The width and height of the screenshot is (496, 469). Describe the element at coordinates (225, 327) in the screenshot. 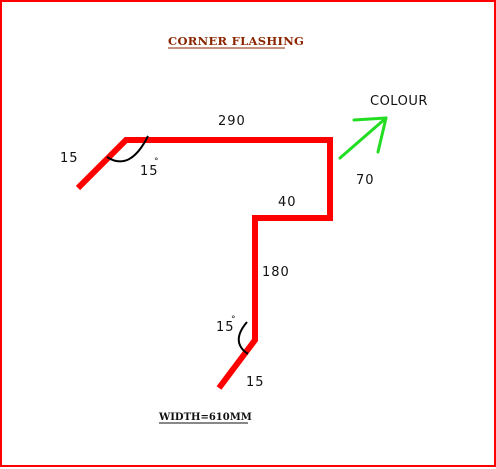

I see `bottom-angle-dimension: 15` at that location.